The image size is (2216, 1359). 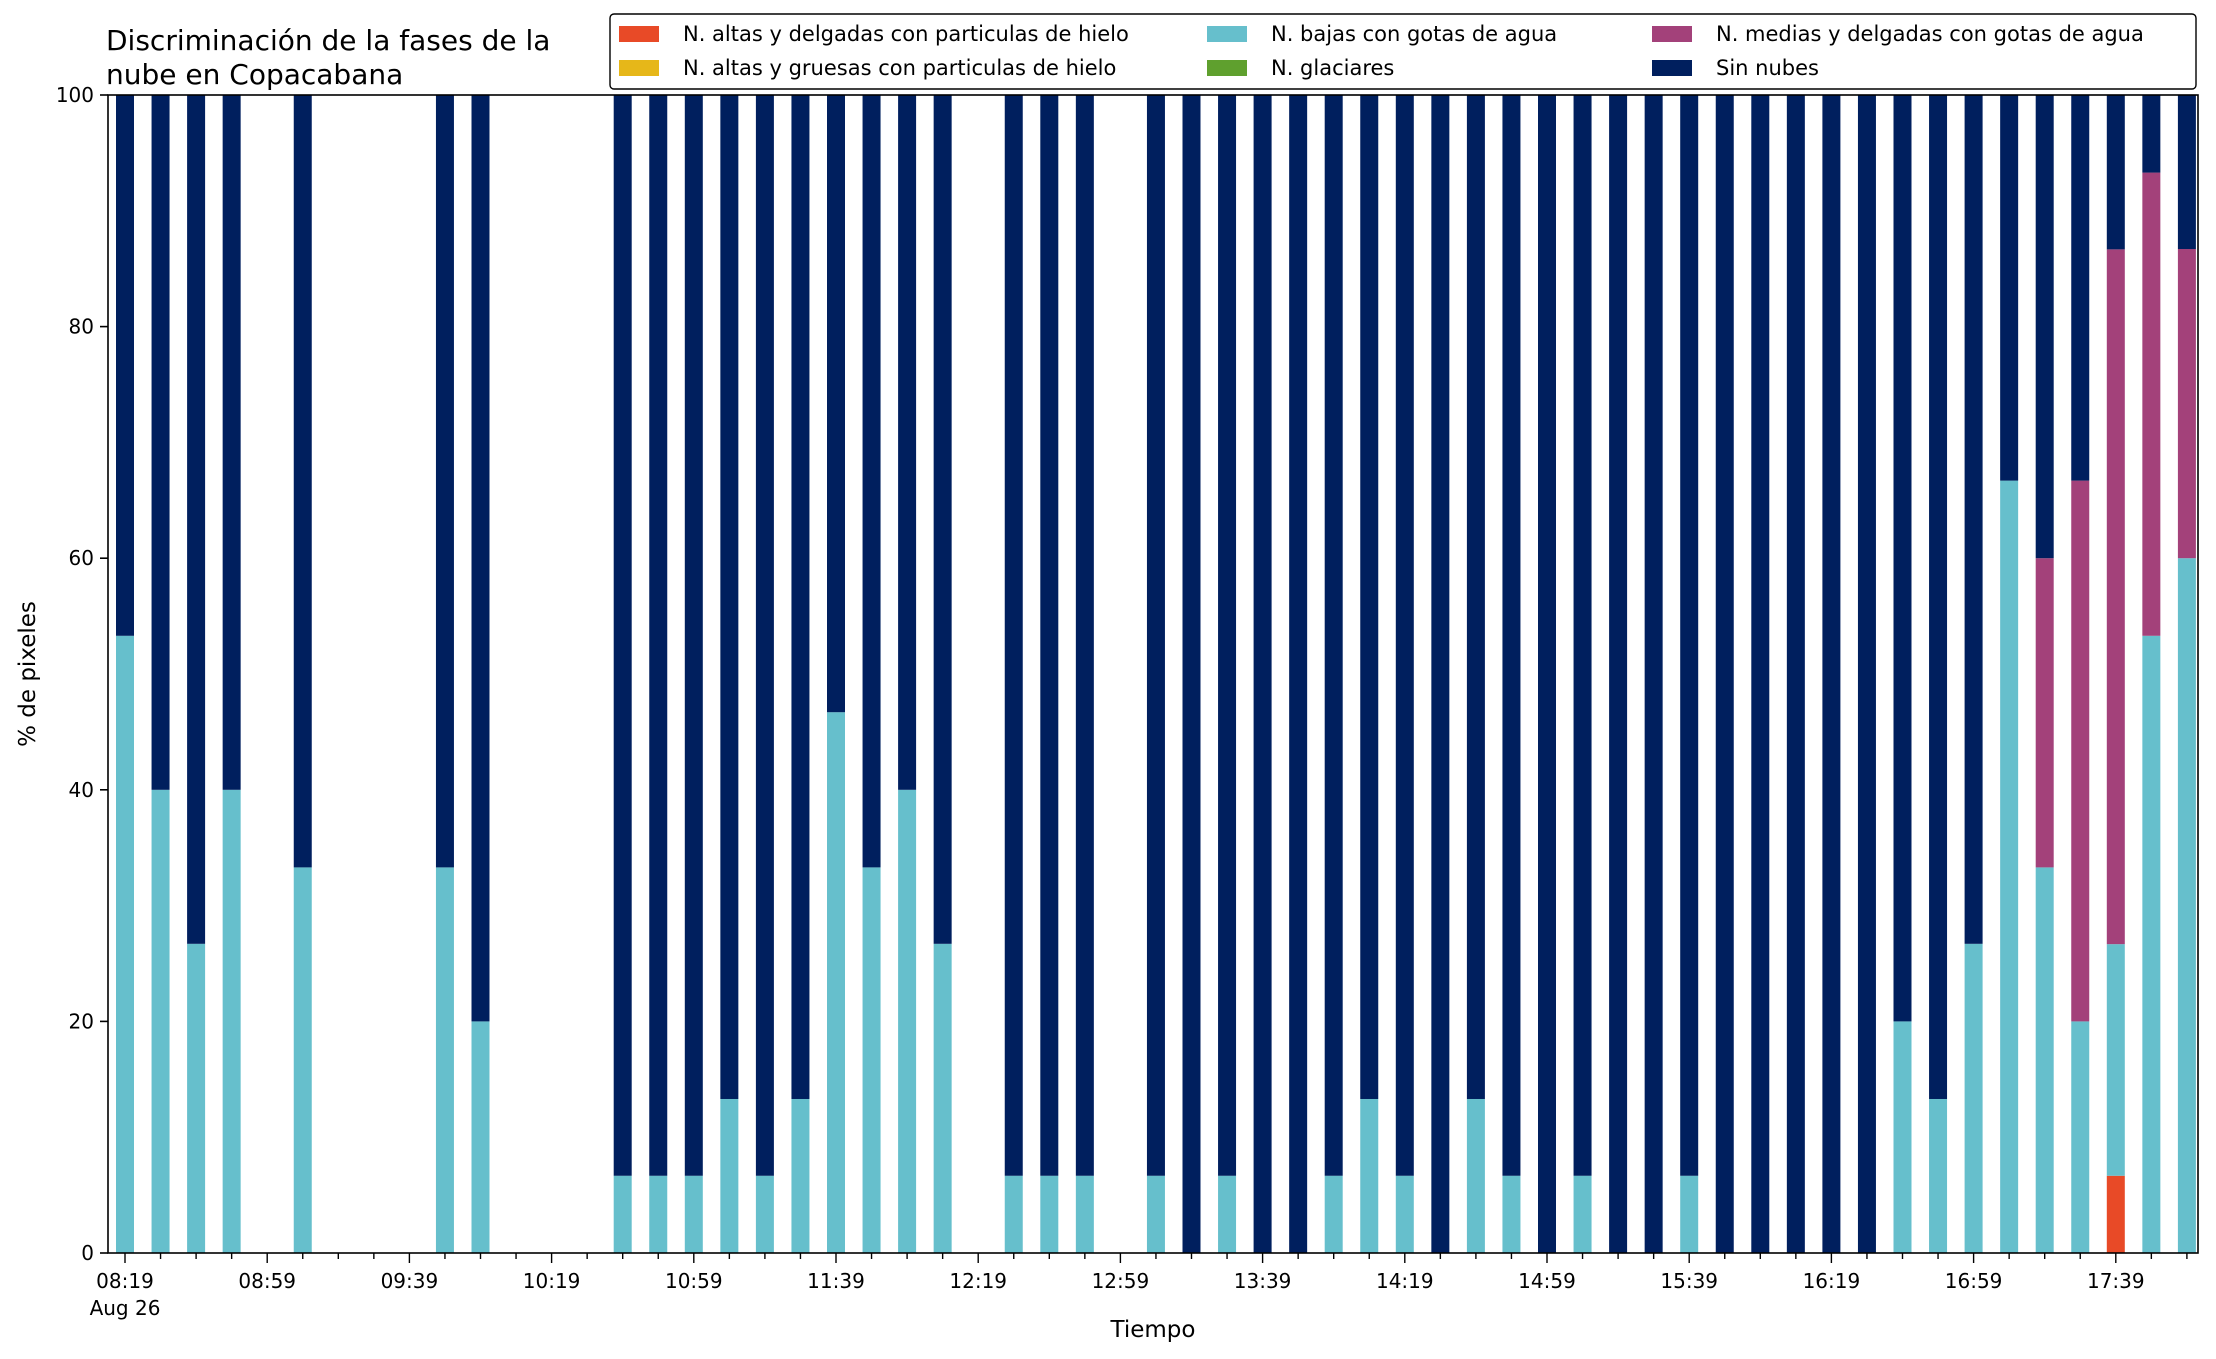 What do you see at coordinates (1262, 674) in the screenshot?
I see `bar-segment-1339-s5` at bounding box center [1262, 674].